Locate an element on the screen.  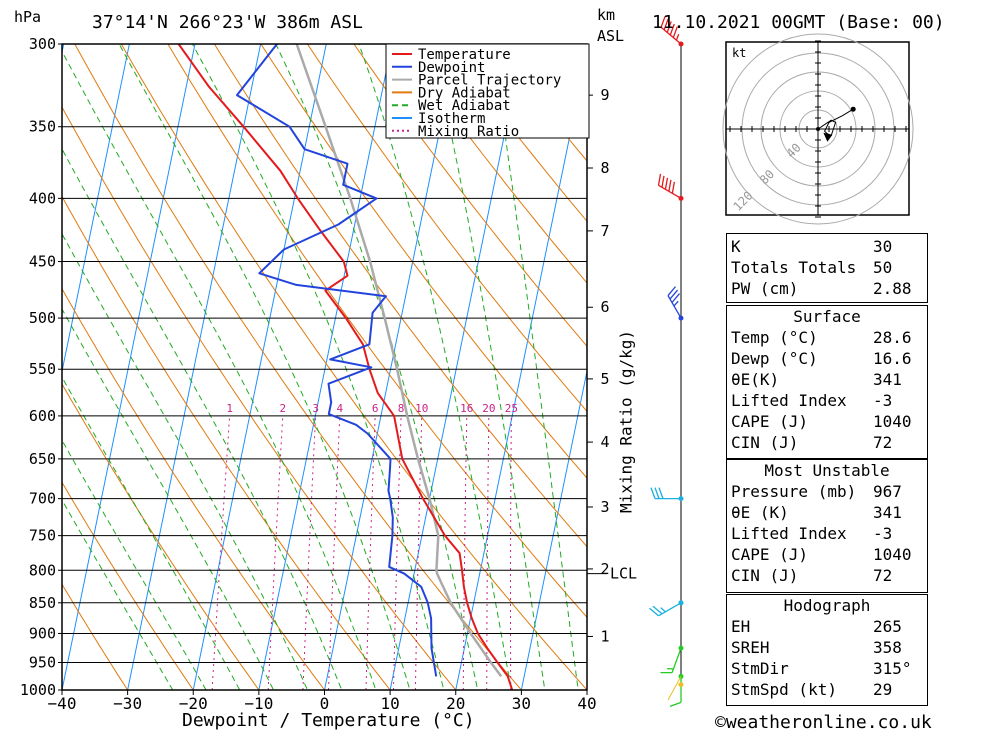
mixing-ratio-label: 25 is located at coordinates (511, 408).